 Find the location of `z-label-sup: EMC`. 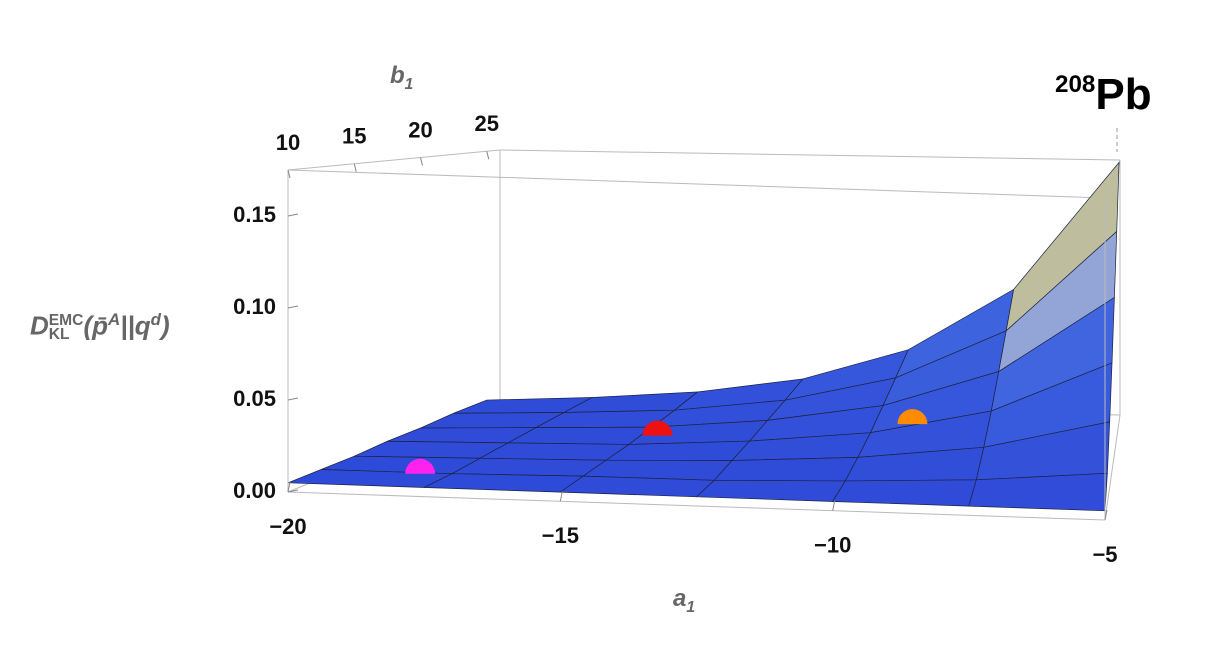

z-label-sup: EMC is located at coordinates (66, 320).